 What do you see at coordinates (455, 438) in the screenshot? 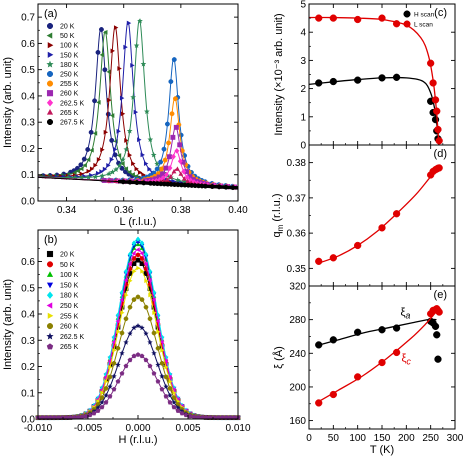
I see `panel-e-xtick-label: 300` at bounding box center [455, 438].